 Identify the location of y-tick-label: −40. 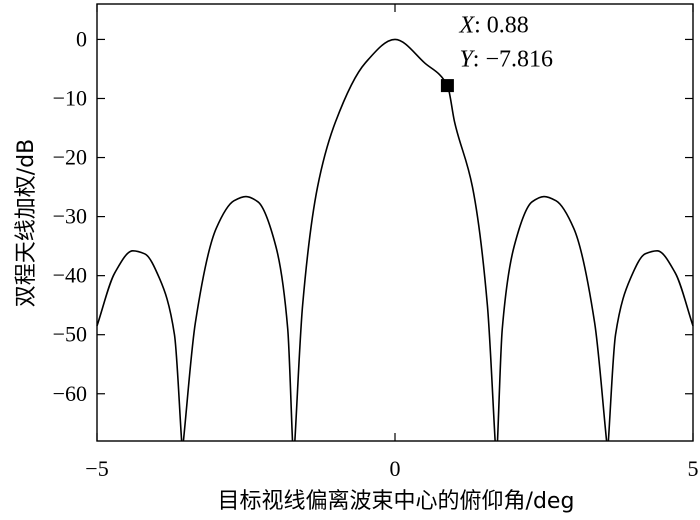
(70, 275).